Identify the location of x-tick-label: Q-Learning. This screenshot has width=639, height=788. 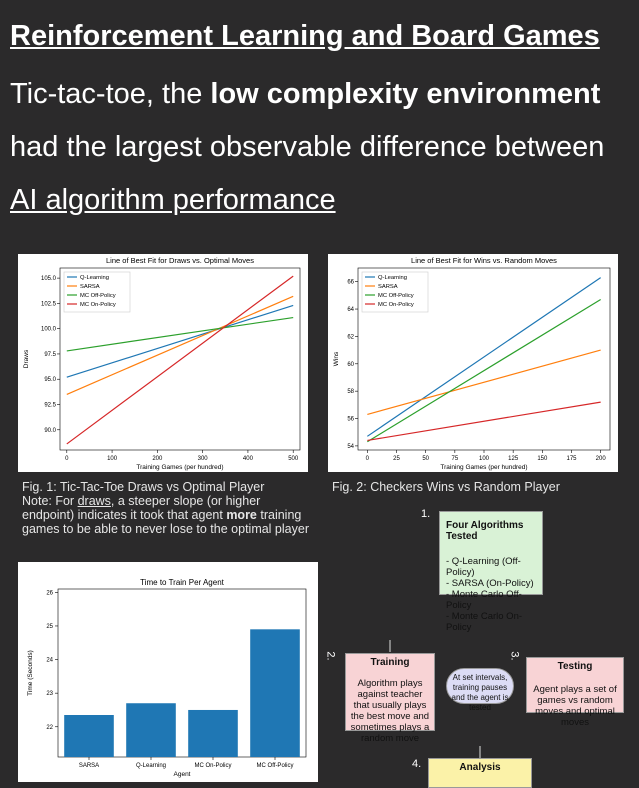
(151, 766).